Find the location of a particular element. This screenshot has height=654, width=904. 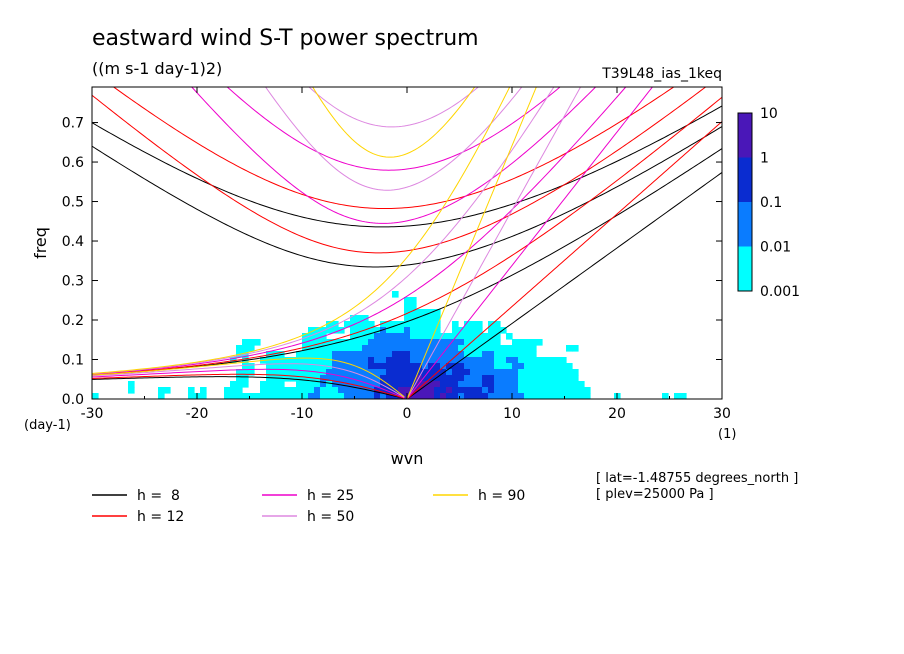

x-unit-label: (1) is located at coordinates (727, 434).